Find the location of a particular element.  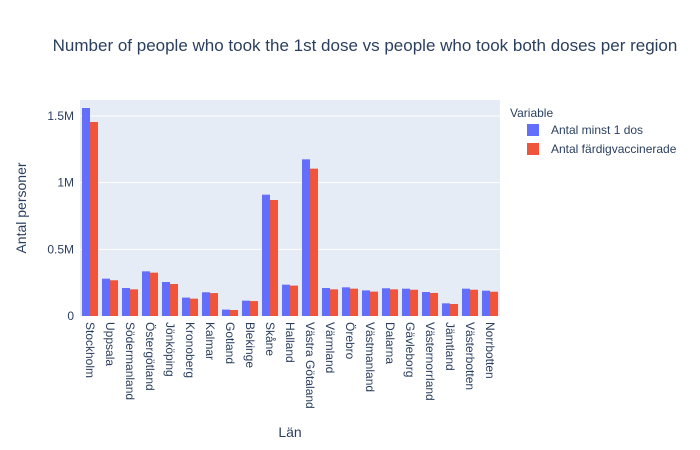

legend-label: Antal minst 1 dos is located at coordinates (597, 130).